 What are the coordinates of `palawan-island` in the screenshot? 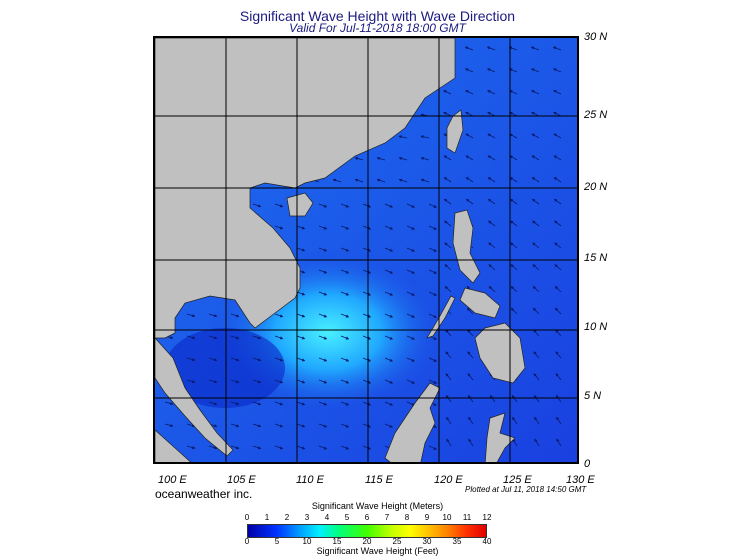 It's located at (441, 317).